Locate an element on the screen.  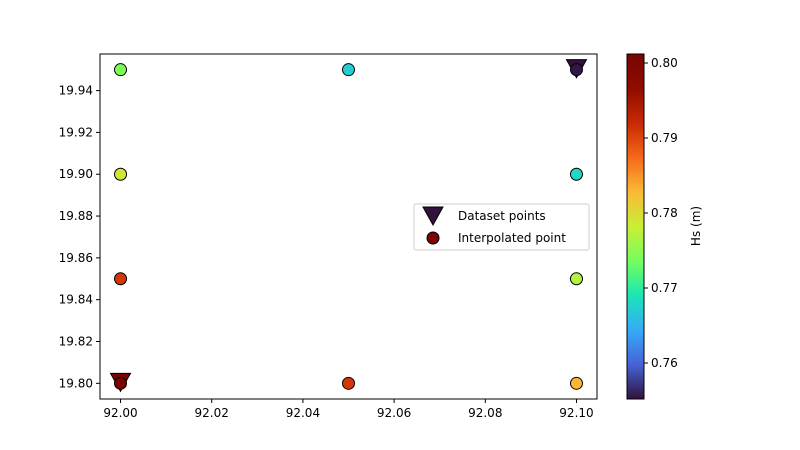
y-tick-label: 19.84 is located at coordinates (76, 300).